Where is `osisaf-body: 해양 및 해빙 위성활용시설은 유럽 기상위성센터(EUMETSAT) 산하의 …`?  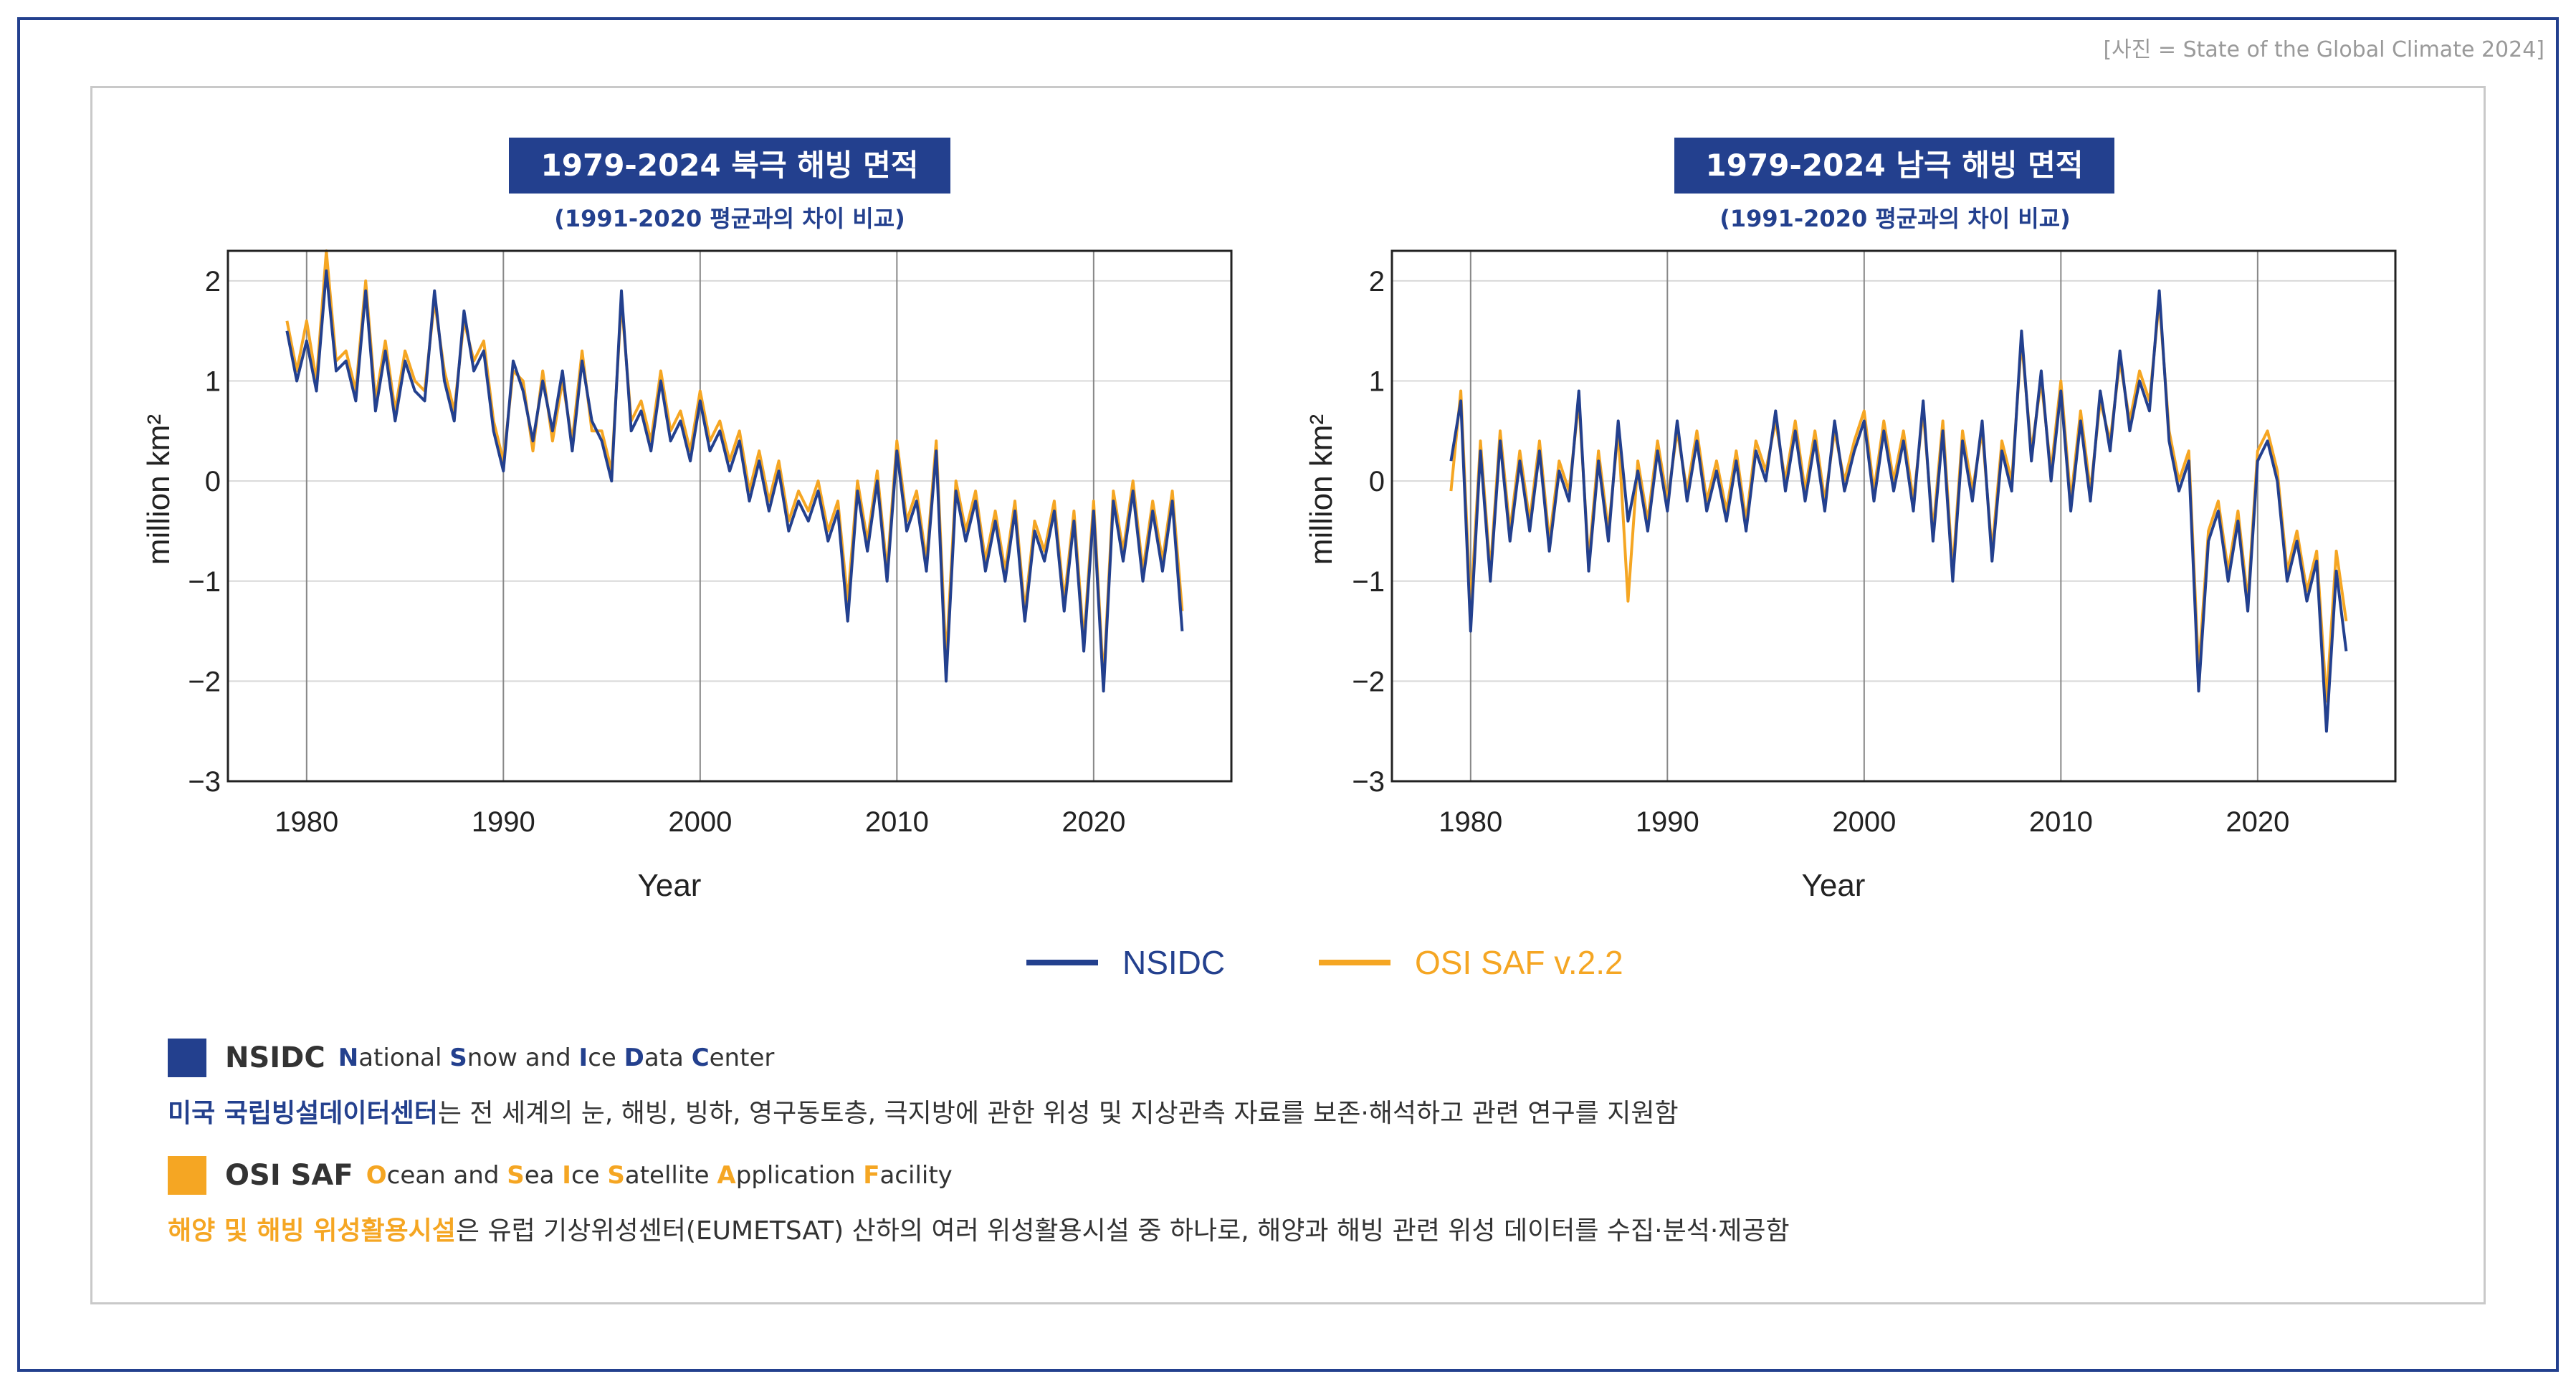
osisaf-body: 해양 및 해빙 위성활용시설은 유럽 기상위성센터(EUMETSAT) 산하의 … is located at coordinates (979, 1228).